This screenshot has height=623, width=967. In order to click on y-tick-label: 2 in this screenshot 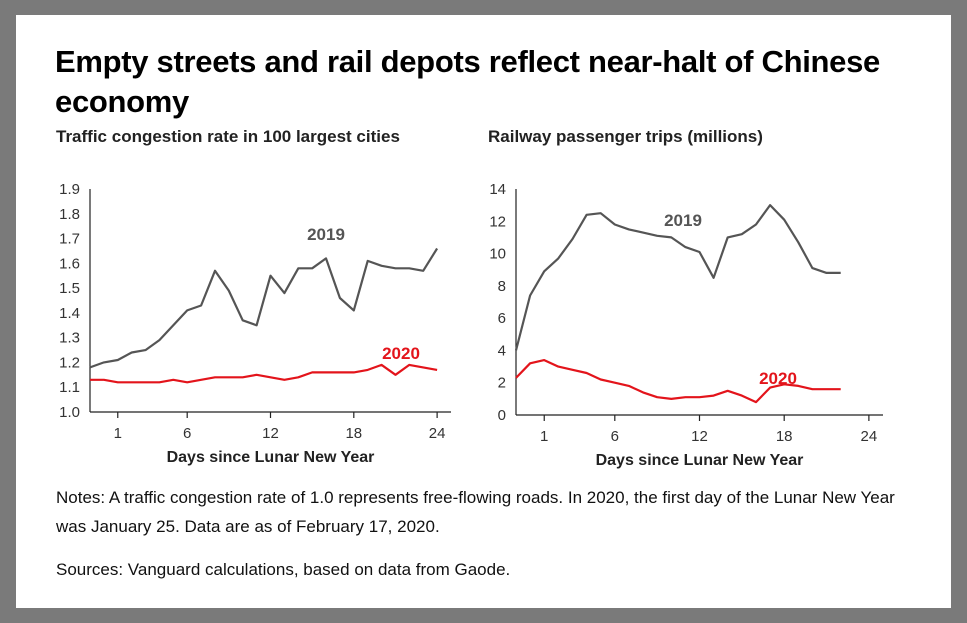, I will do `click(502, 383)`.